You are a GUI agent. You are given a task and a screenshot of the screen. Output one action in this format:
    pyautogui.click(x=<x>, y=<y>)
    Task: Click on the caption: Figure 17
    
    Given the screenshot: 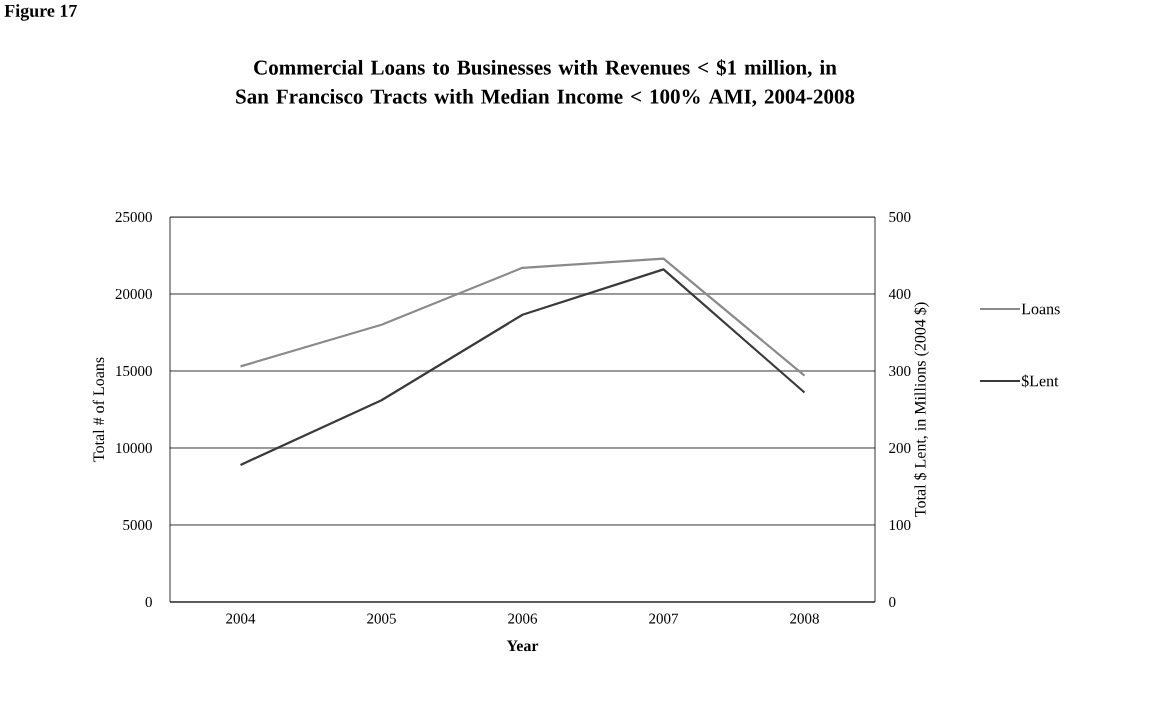 What is the action you would take?
    pyautogui.click(x=40, y=12)
    